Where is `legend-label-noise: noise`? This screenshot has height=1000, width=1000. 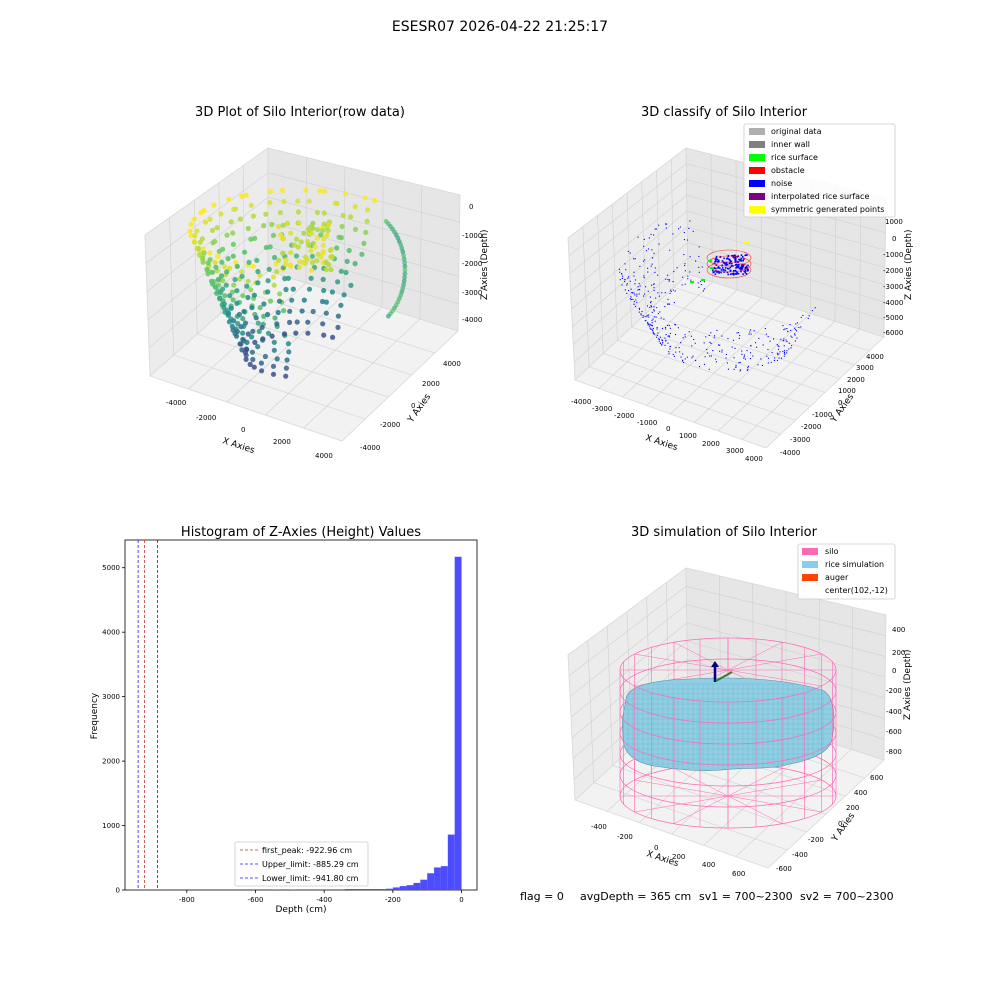
legend-label-noise: noise is located at coordinates (781, 183).